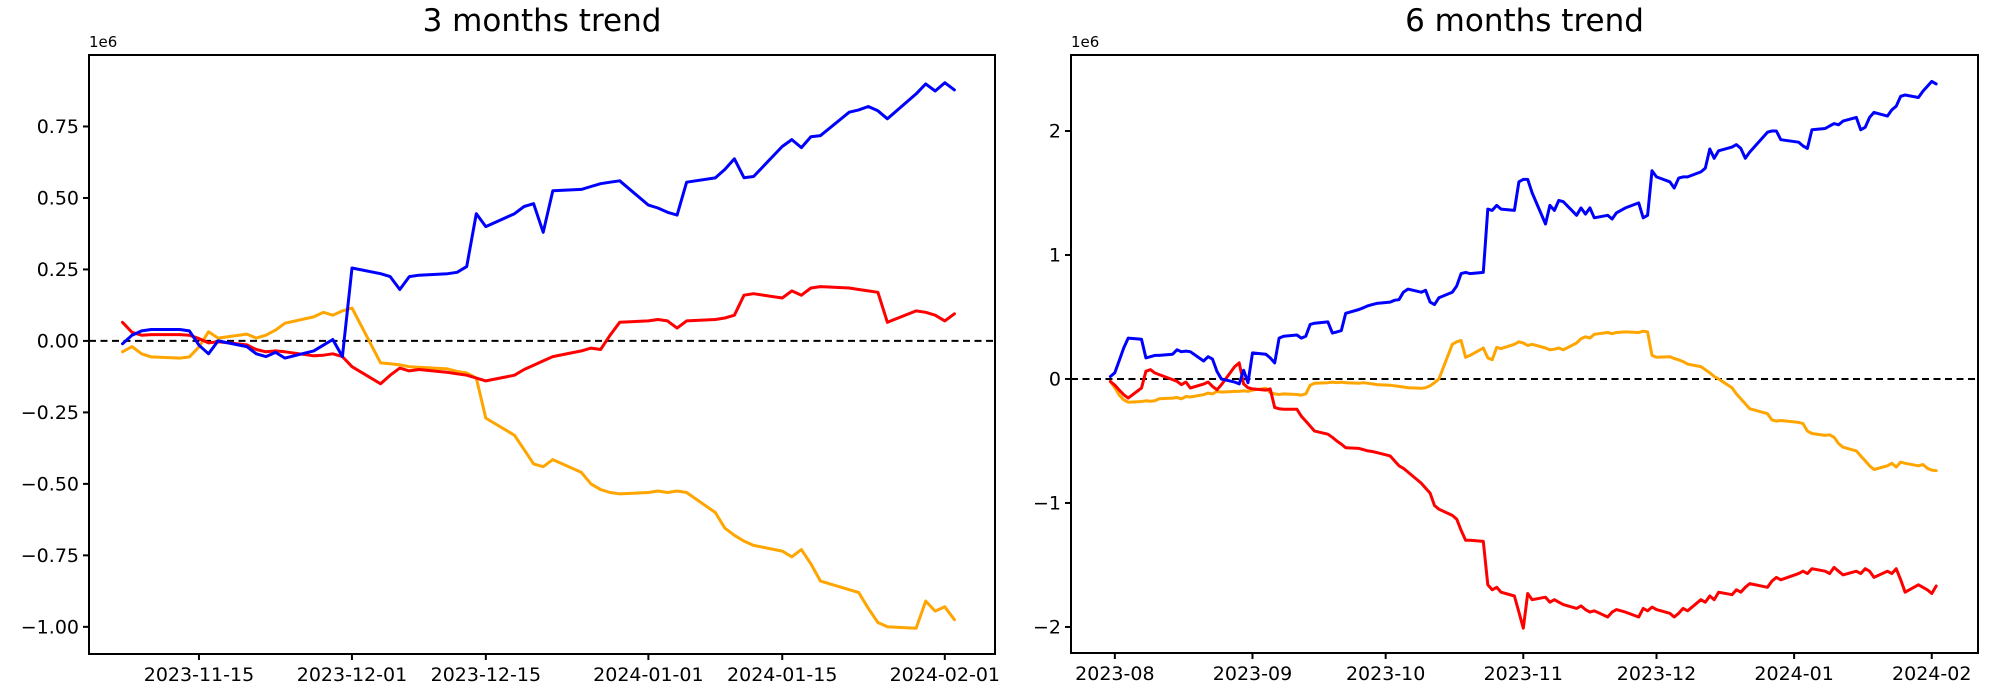 The image size is (2000, 700). I want to click on svg-text: 2024-02, so click(1931, 674).